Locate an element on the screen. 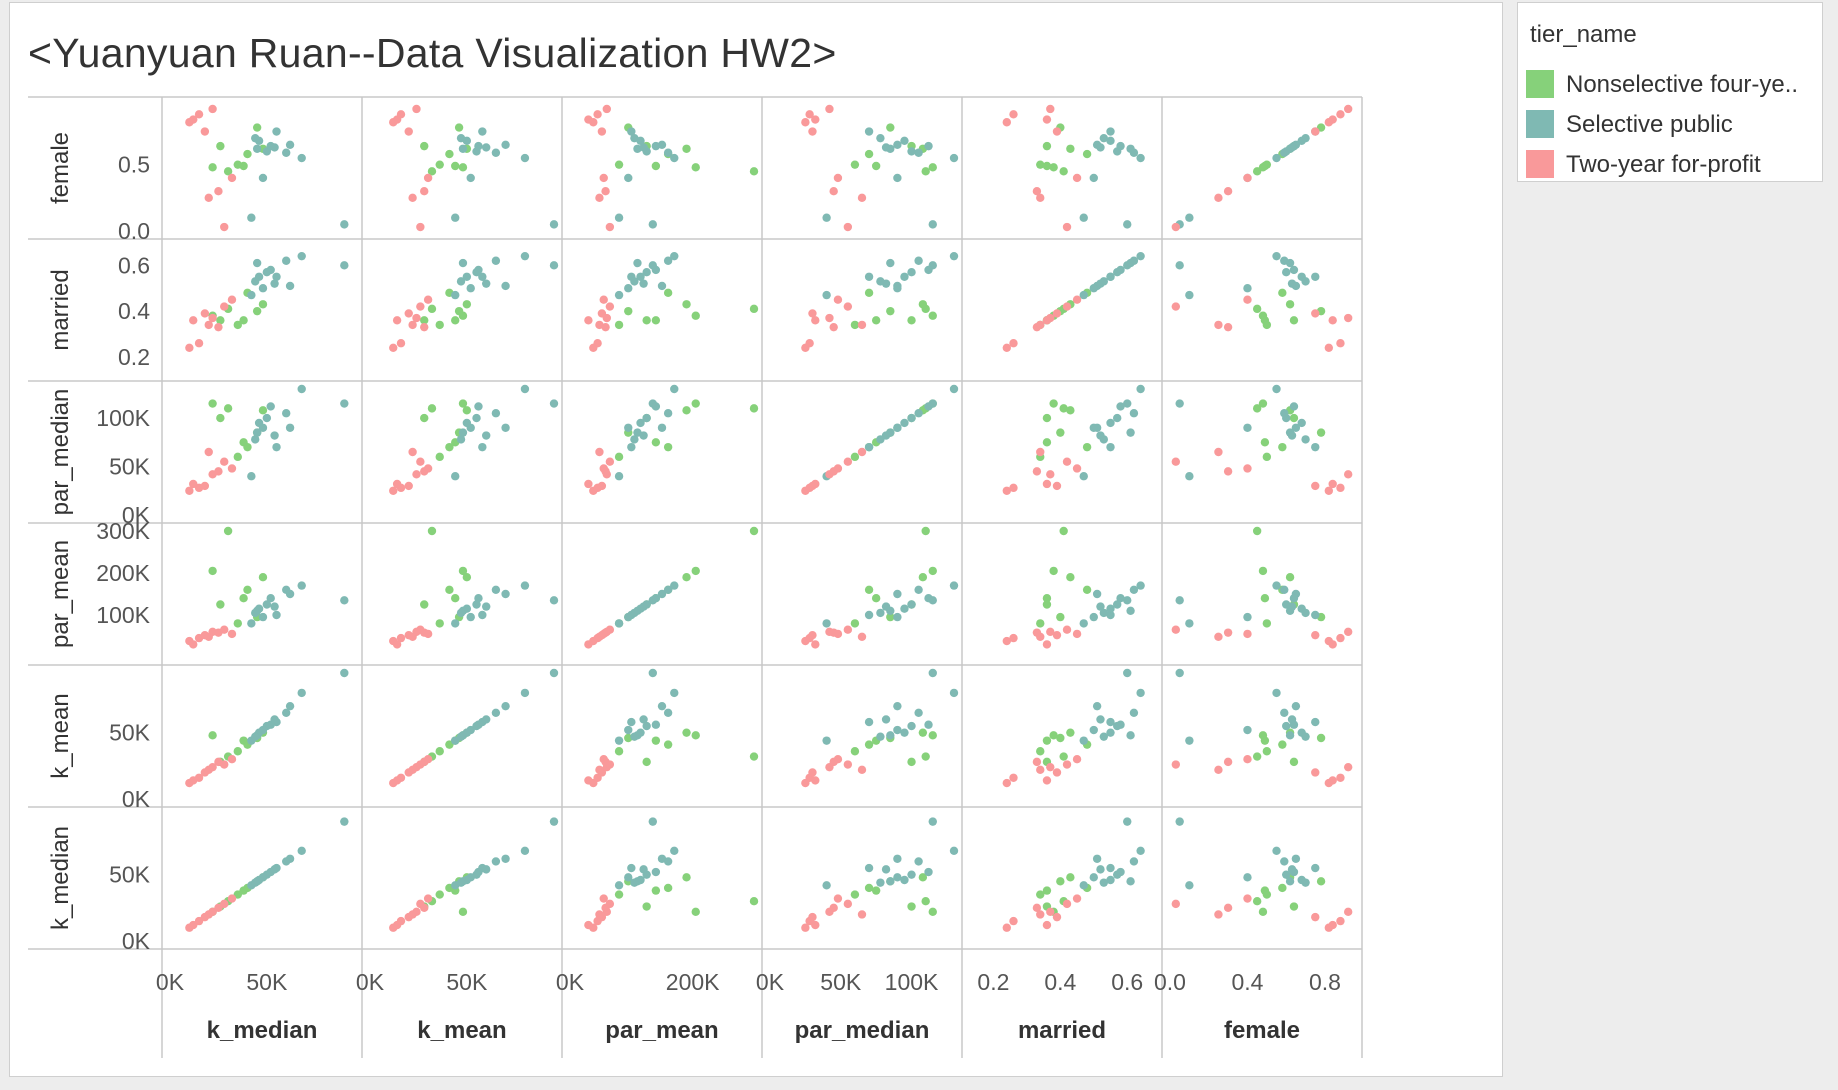 Image resolution: width=1838 pixels, height=1090 pixels. legend-item-selective-public: Selective public is located at coordinates (1674, 124).